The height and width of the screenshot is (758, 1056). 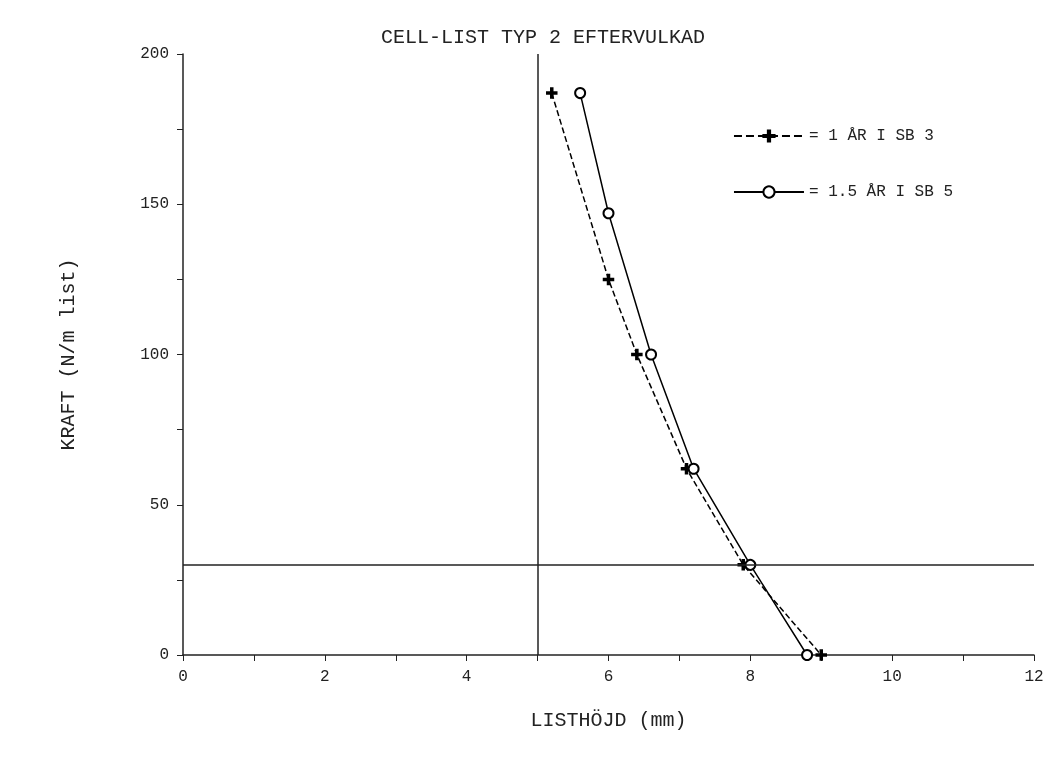 What do you see at coordinates (466, 677) in the screenshot?
I see `x-tick-label: 4` at bounding box center [466, 677].